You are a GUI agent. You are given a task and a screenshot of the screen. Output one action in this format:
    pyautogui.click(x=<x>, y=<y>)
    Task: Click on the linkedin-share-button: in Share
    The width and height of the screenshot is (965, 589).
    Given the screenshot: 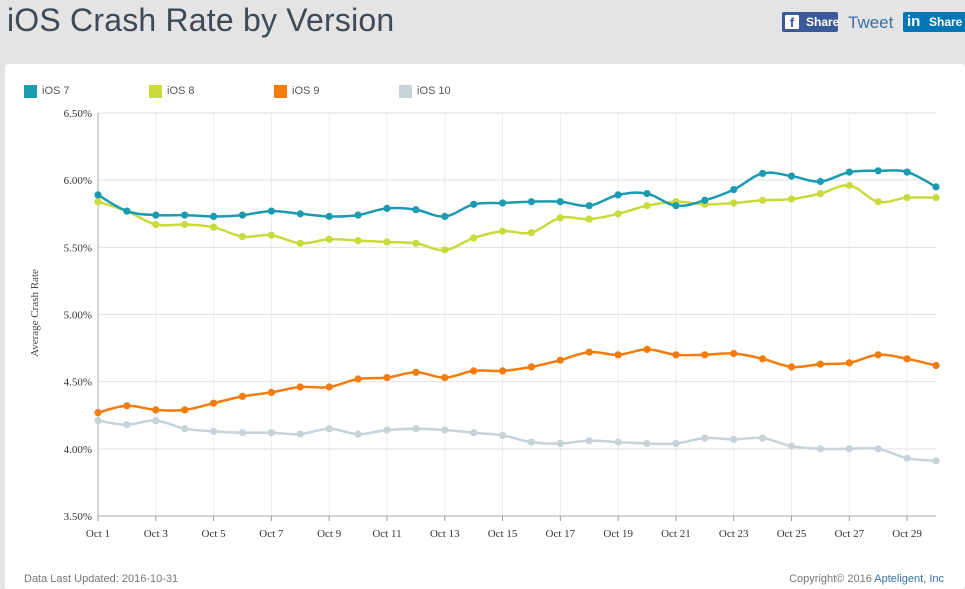 What is the action you would take?
    pyautogui.click(x=934, y=22)
    